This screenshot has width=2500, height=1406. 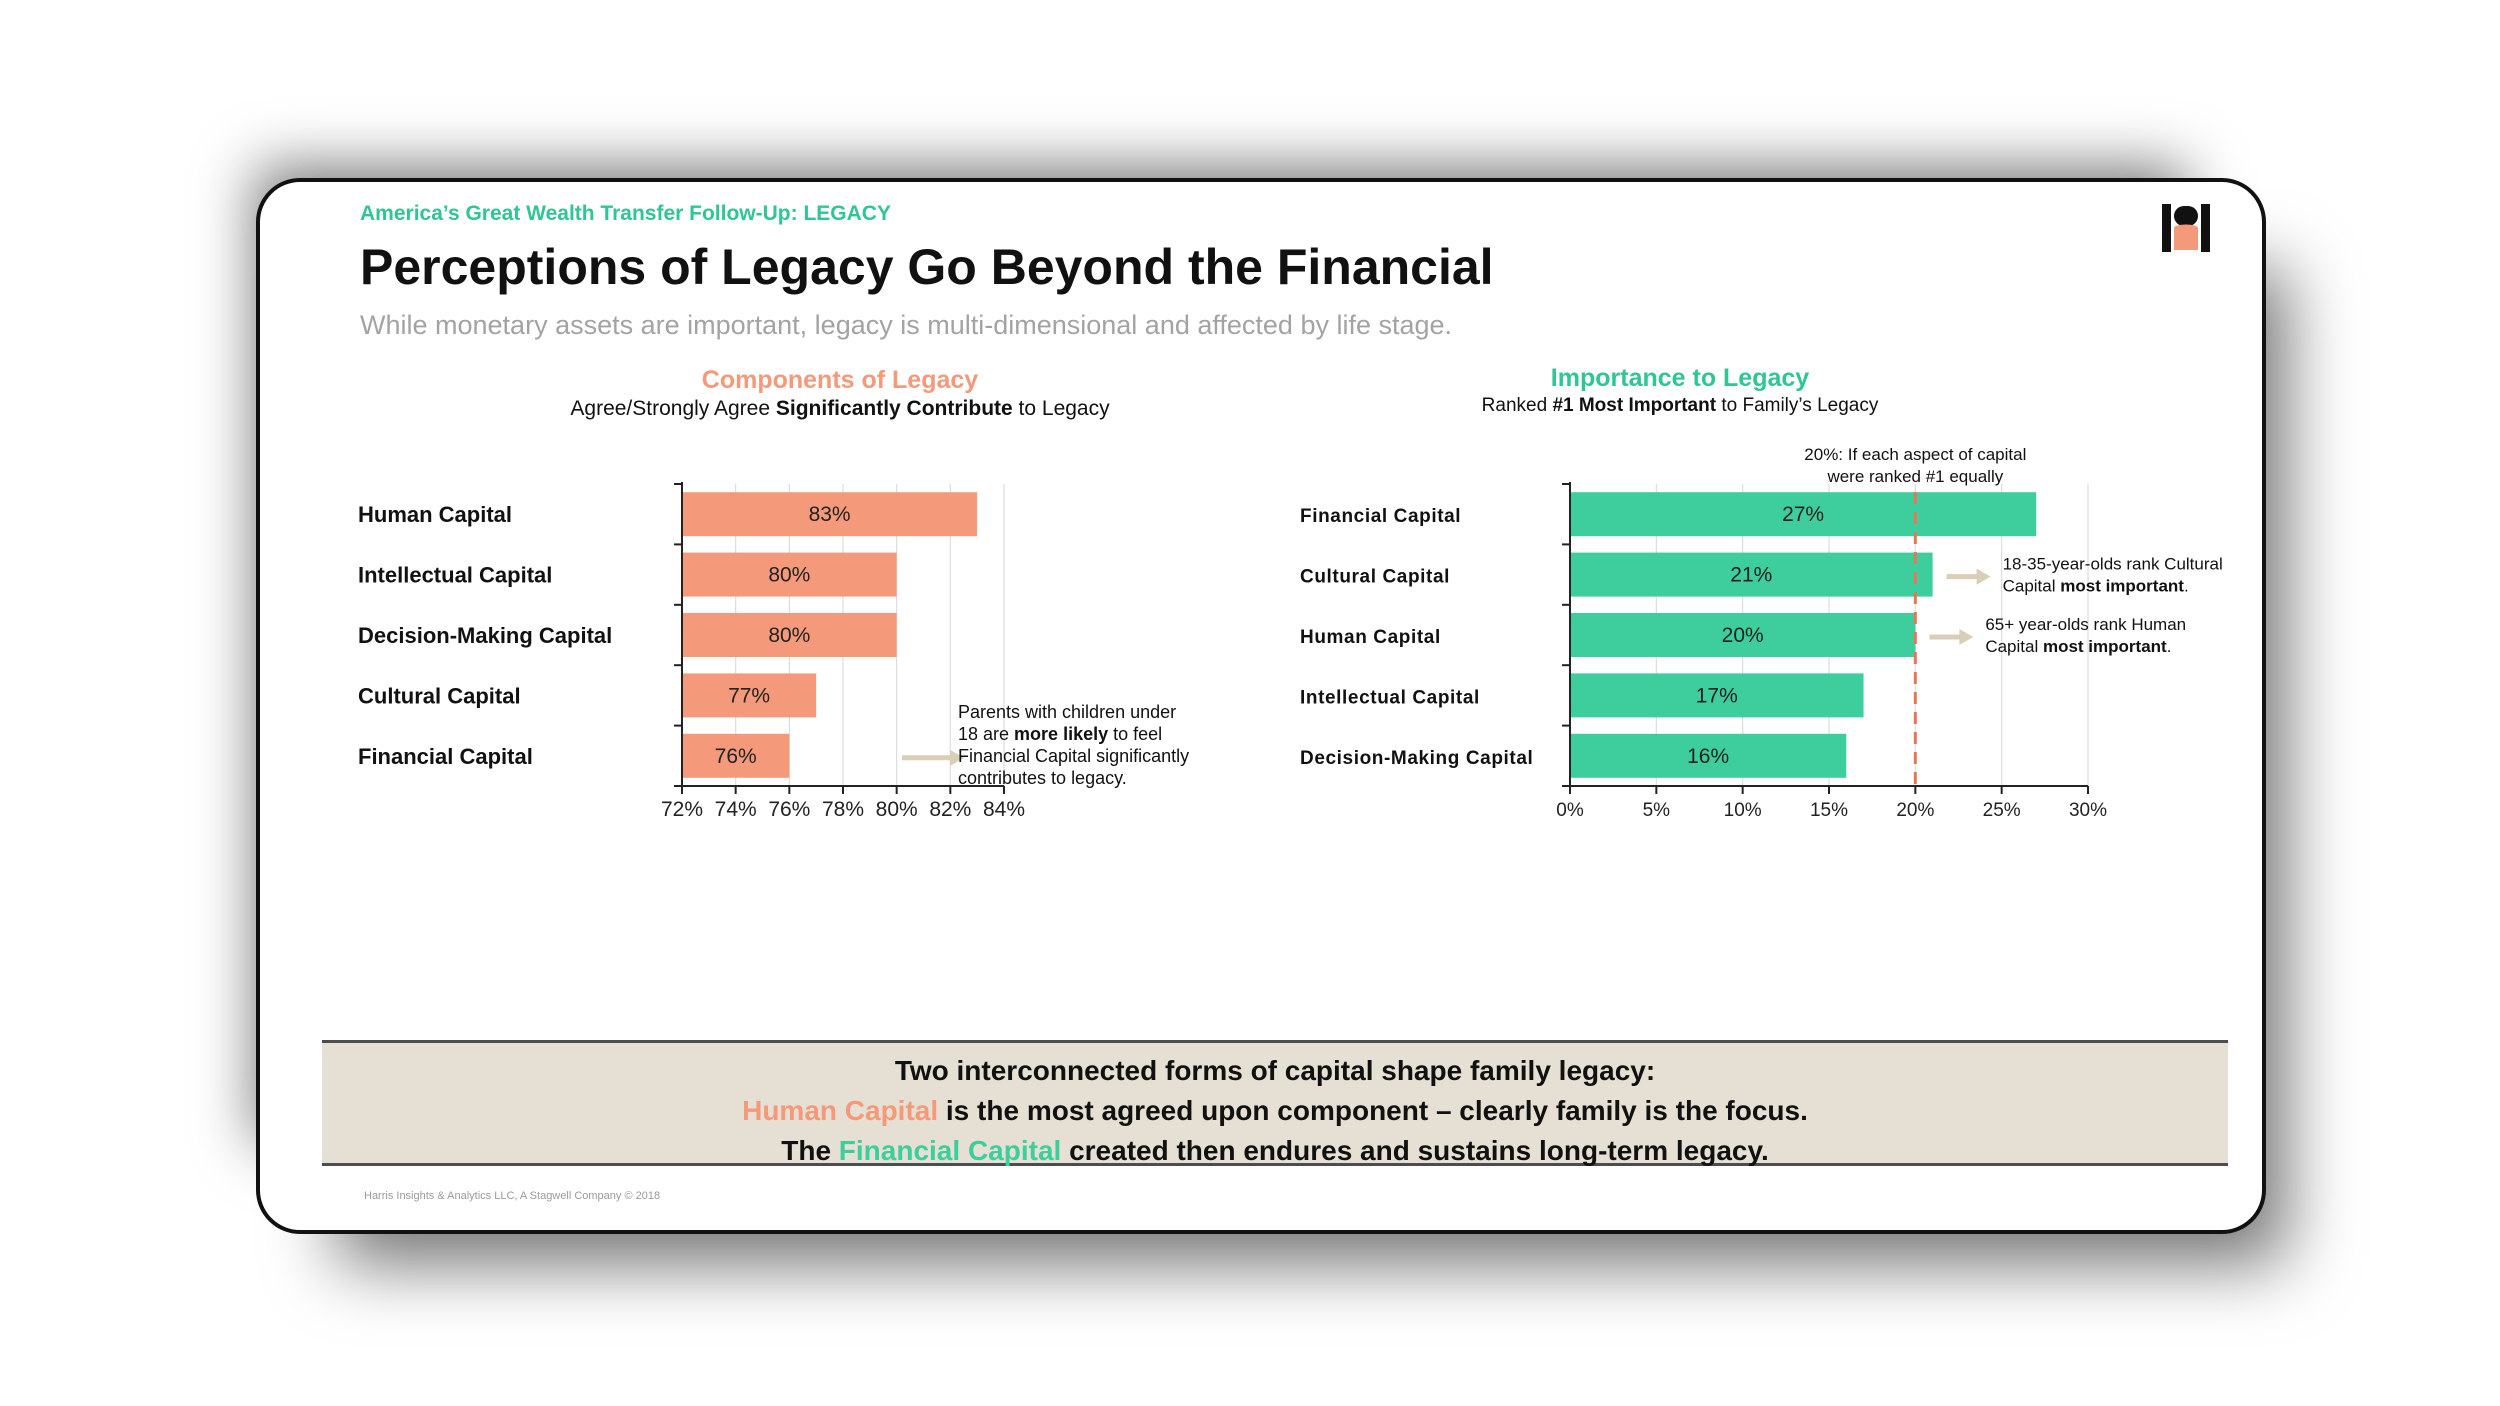 I want to click on right-x-tick-label: 15%, so click(x=1829, y=810).